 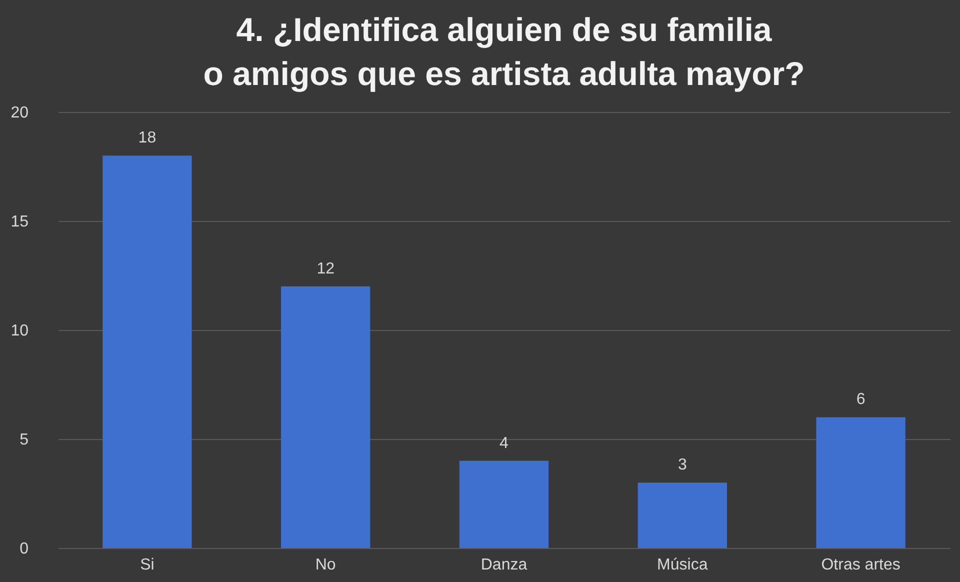 I want to click on x-tick-label: No, so click(x=325, y=565).